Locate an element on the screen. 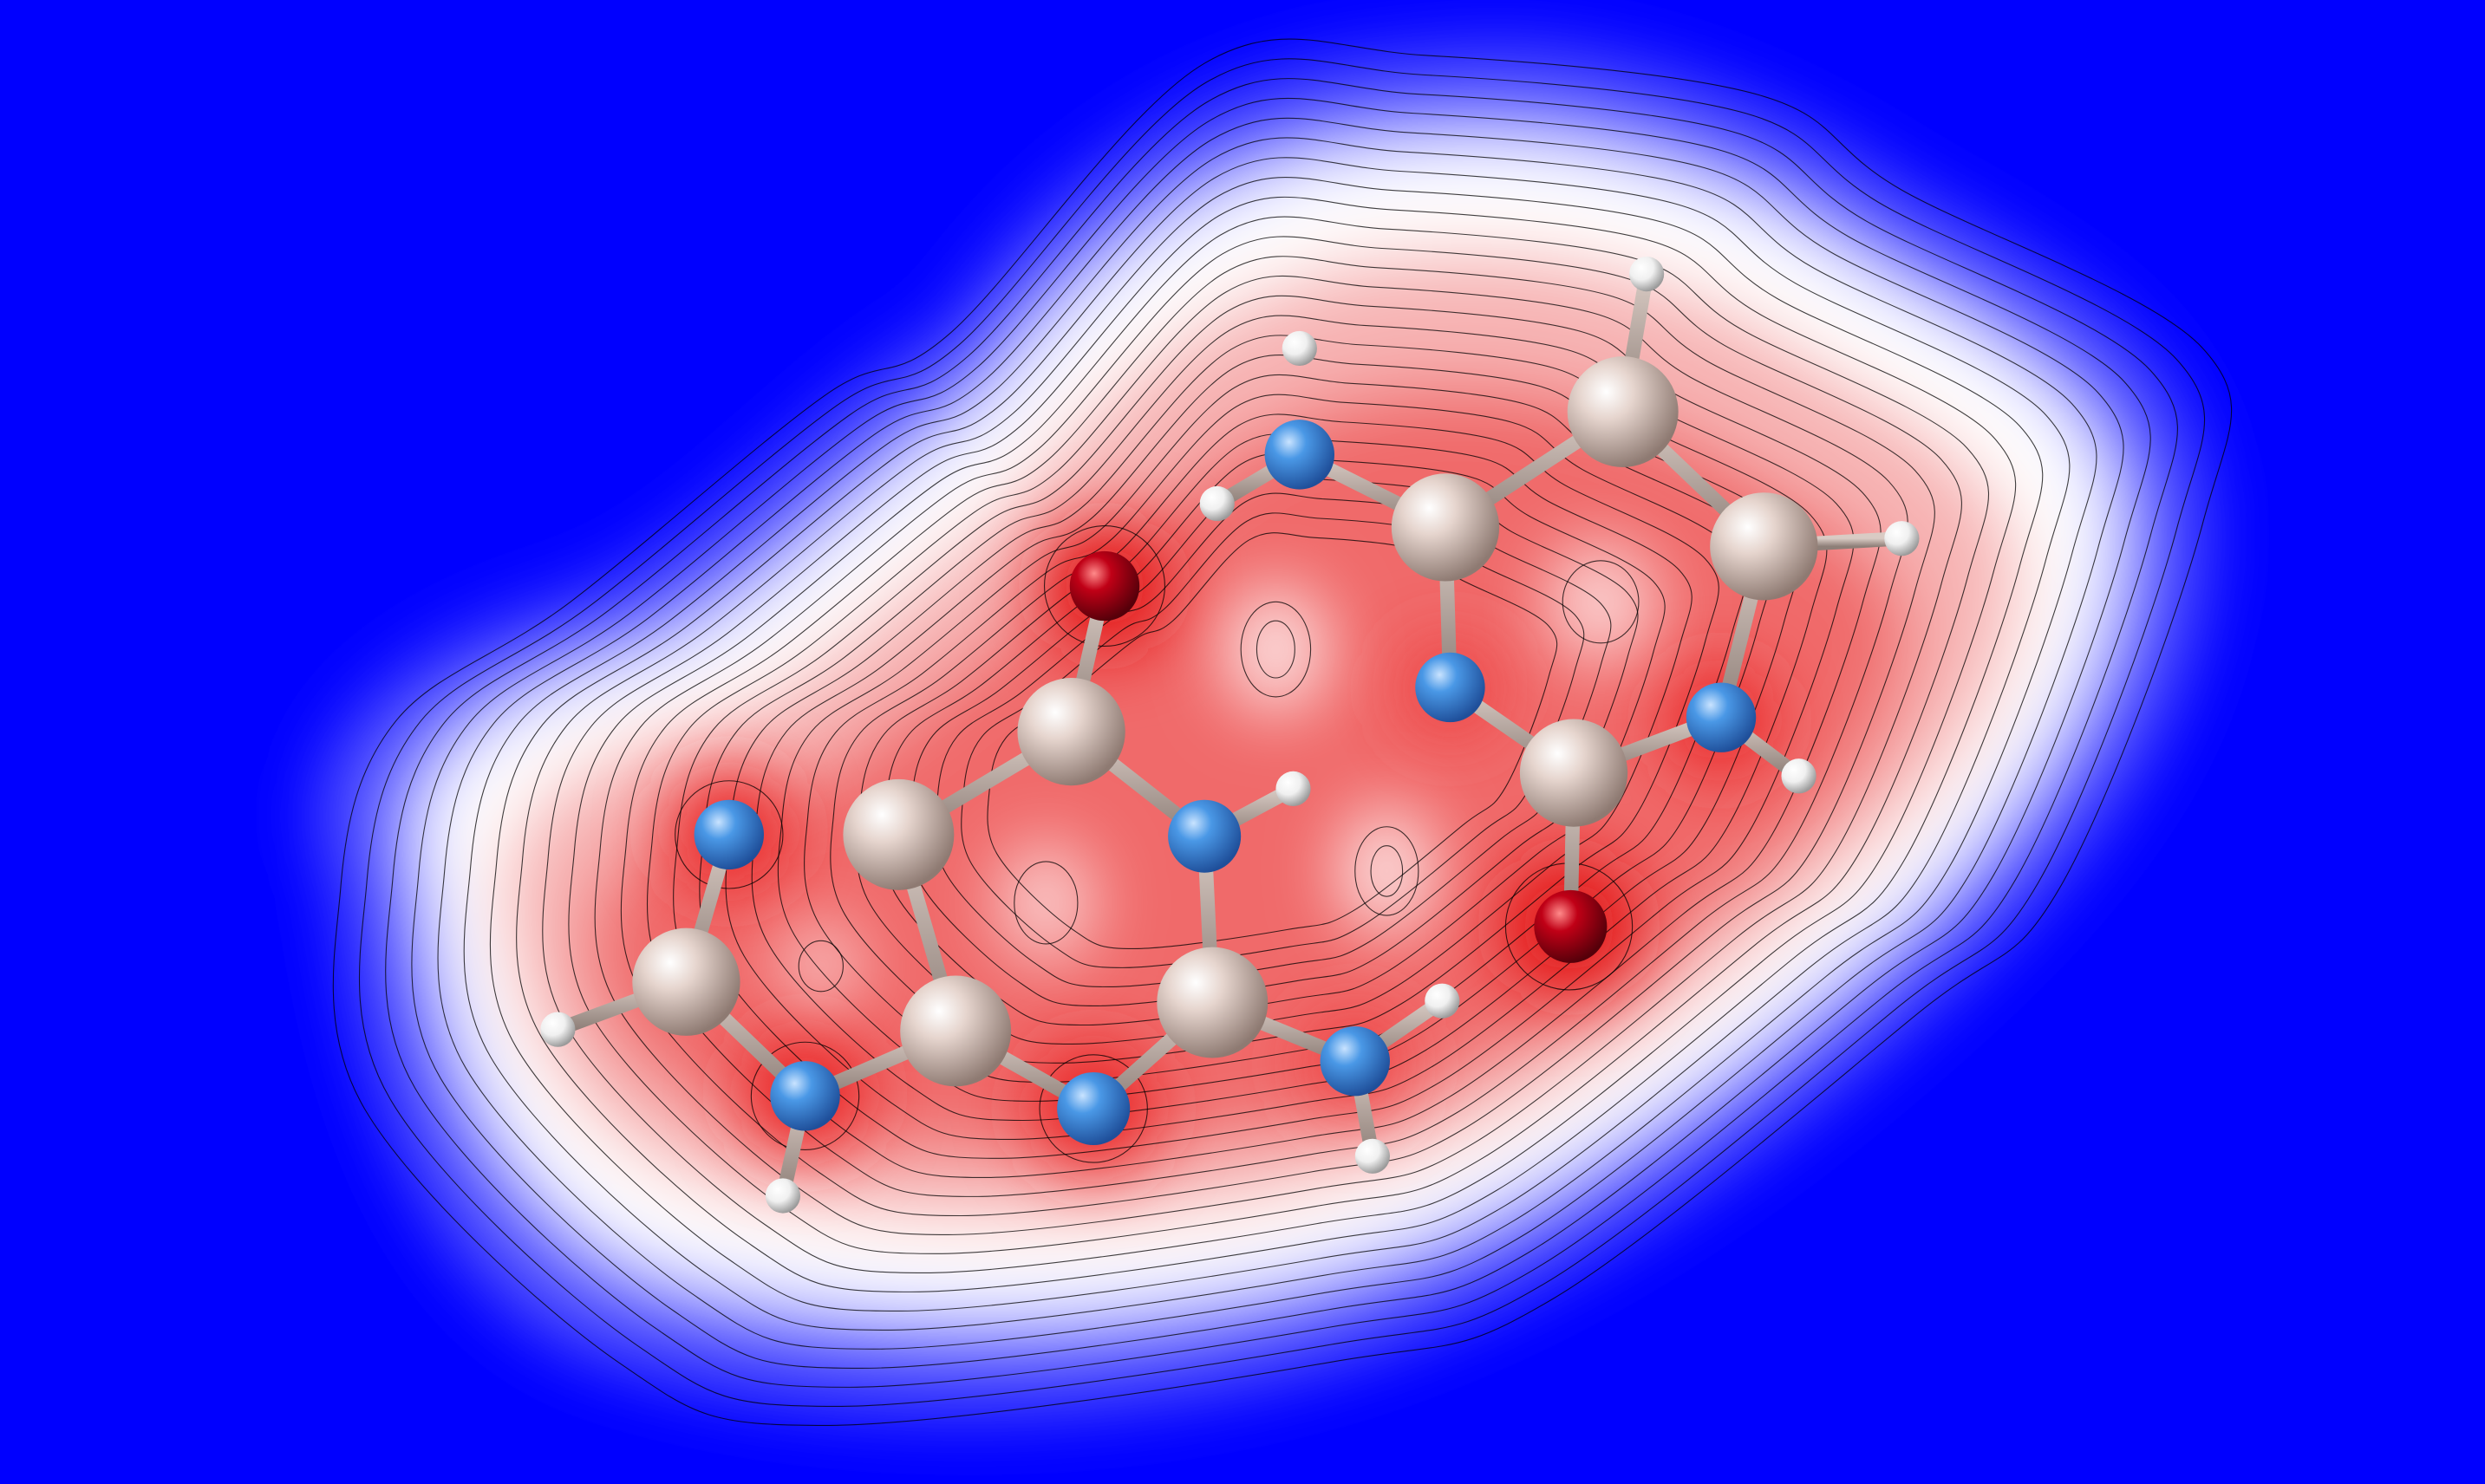 The width and height of the screenshot is (2485, 1484). density-pockets is located at coordinates (1218, 774).